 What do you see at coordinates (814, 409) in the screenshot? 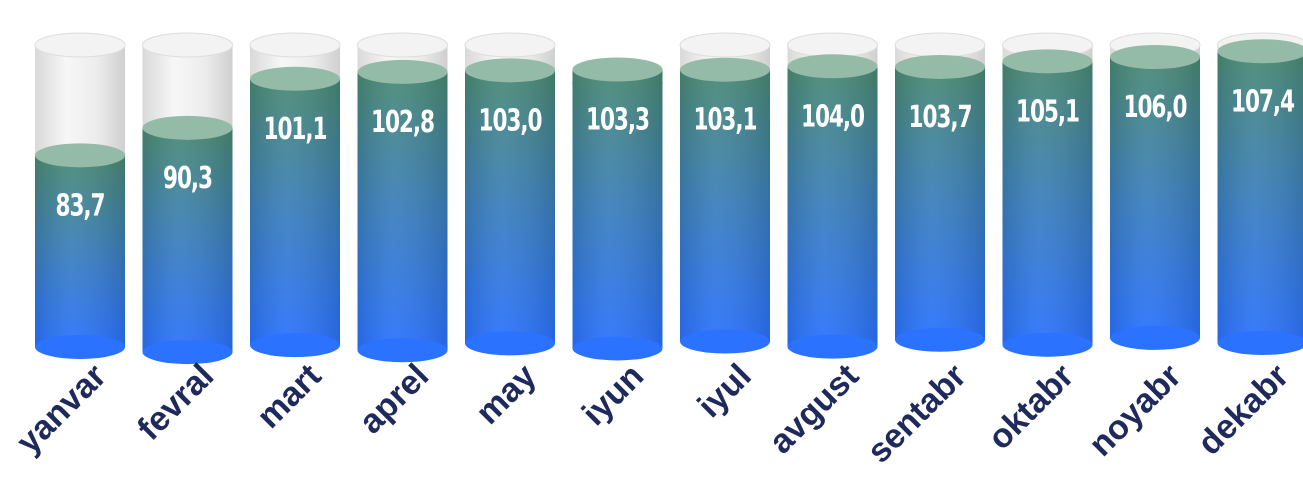
I see `category-label: avgust` at bounding box center [814, 409].